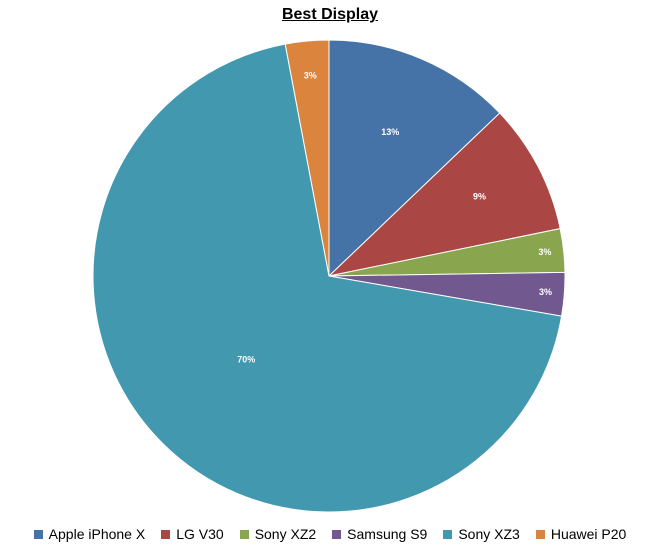 The height and width of the screenshot is (553, 660). I want to click on legend-item-apple-iphone-x: Apple iPhone X, so click(89, 534).